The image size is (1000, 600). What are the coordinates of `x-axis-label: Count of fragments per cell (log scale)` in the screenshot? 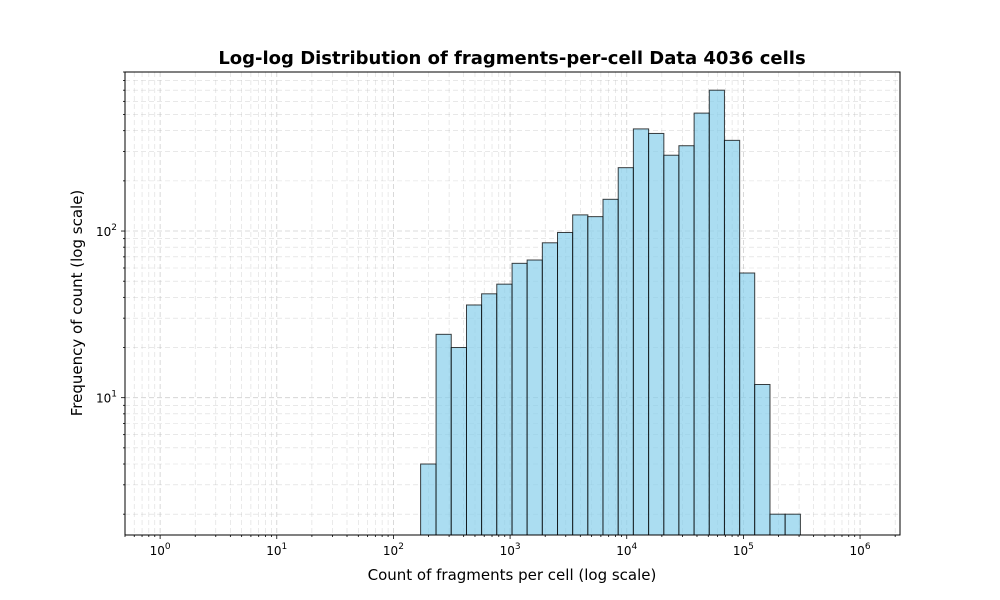 It's located at (512, 575).